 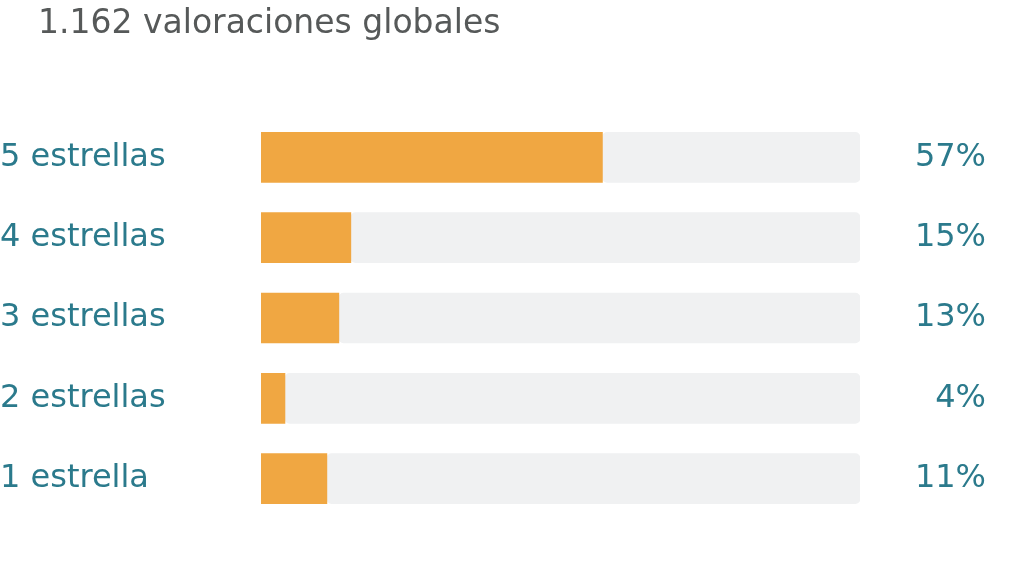 What do you see at coordinates (960, 395) in the screenshot?
I see `data-label: 4%` at bounding box center [960, 395].